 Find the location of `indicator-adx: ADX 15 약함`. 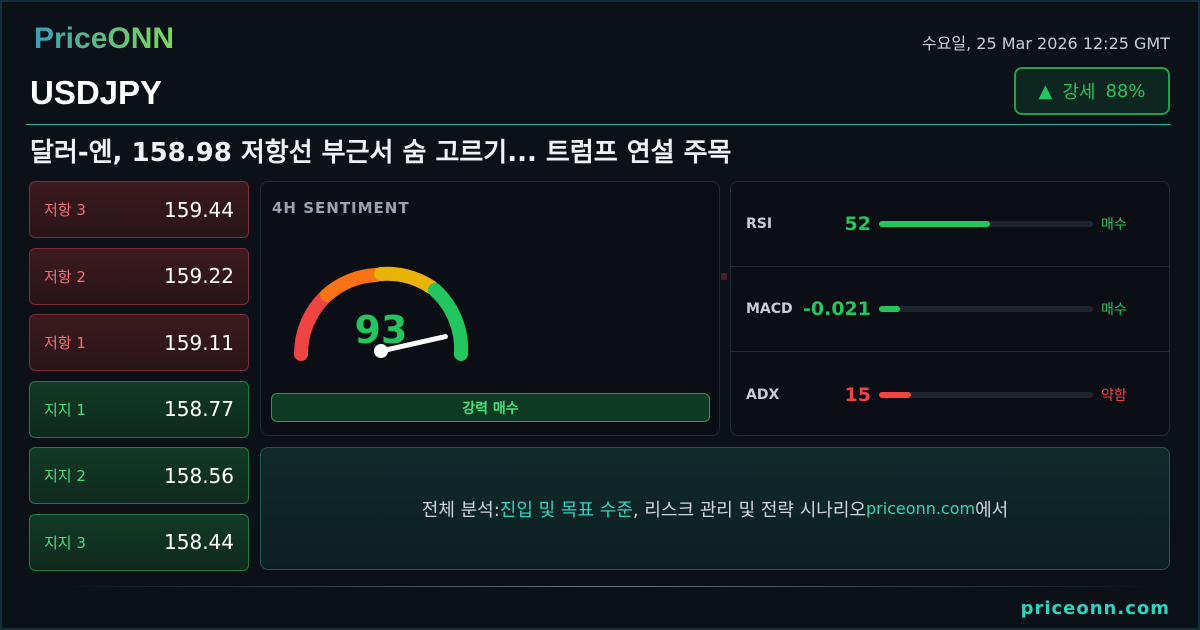

indicator-adx: ADX 15 약함 is located at coordinates (950, 394).